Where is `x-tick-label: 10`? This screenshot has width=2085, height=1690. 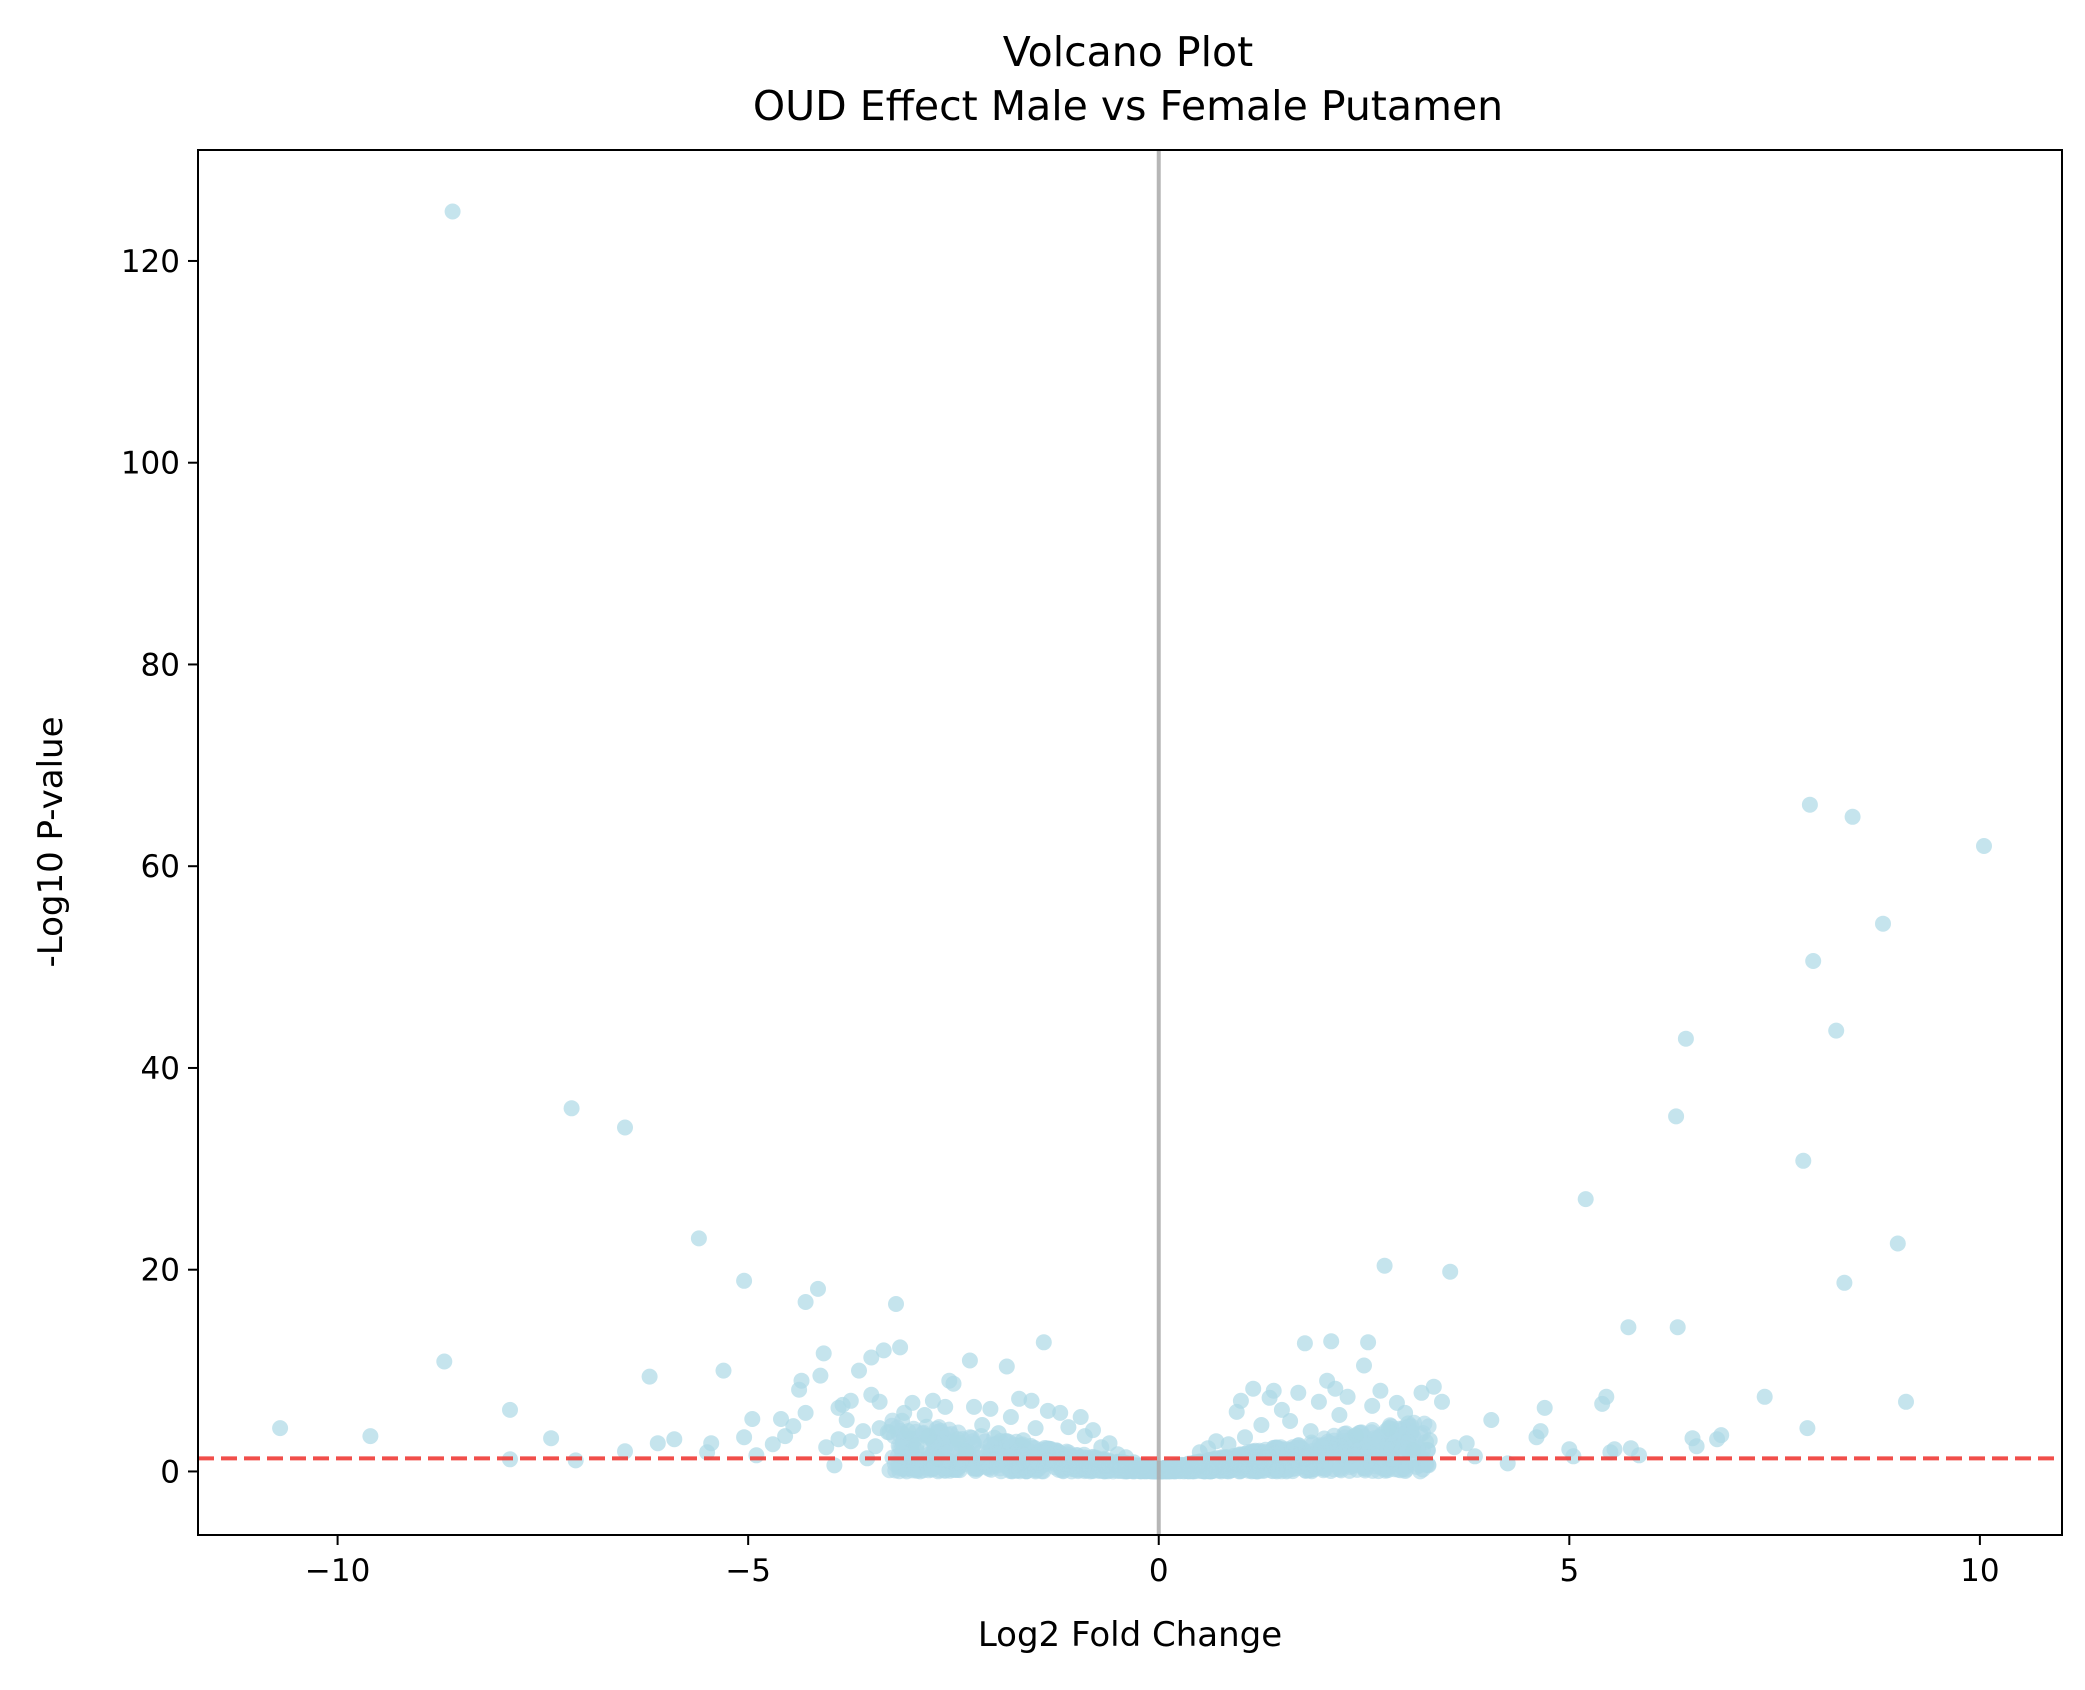 x-tick-label: 10 is located at coordinates (1979, 1571).